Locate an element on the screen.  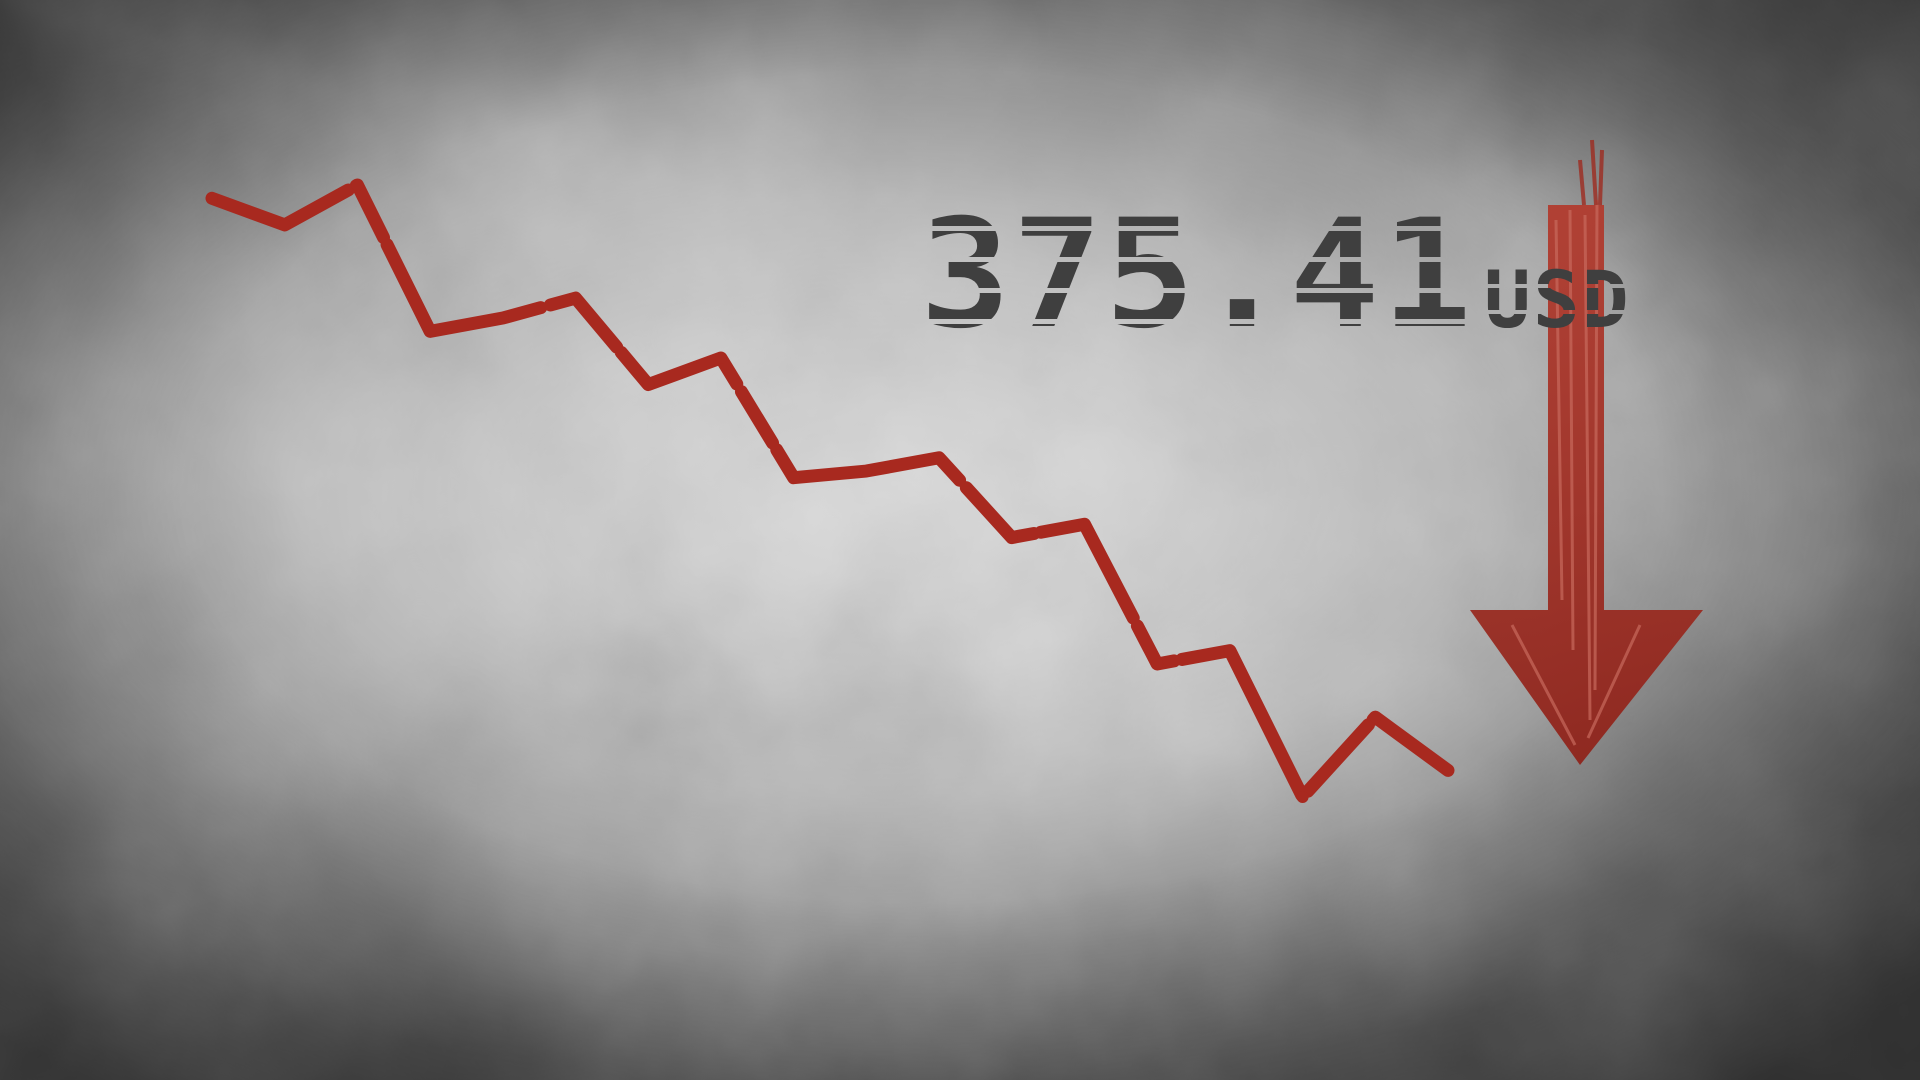
price-value: 375.41 is located at coordinates (1197, 275).